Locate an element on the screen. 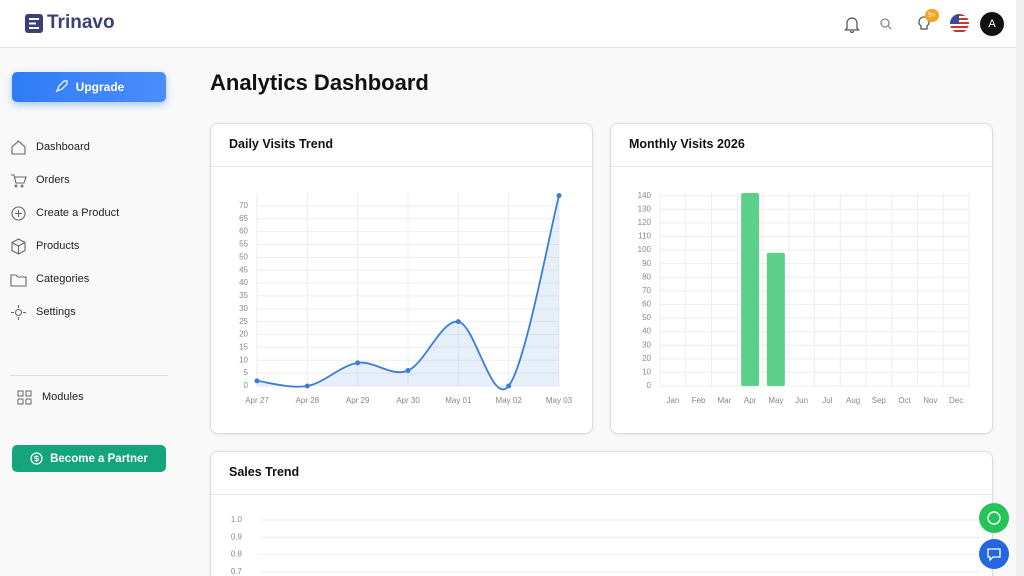  chart: 1.0 0.9 0.8 0.7 is located at coordinates (606, 545).